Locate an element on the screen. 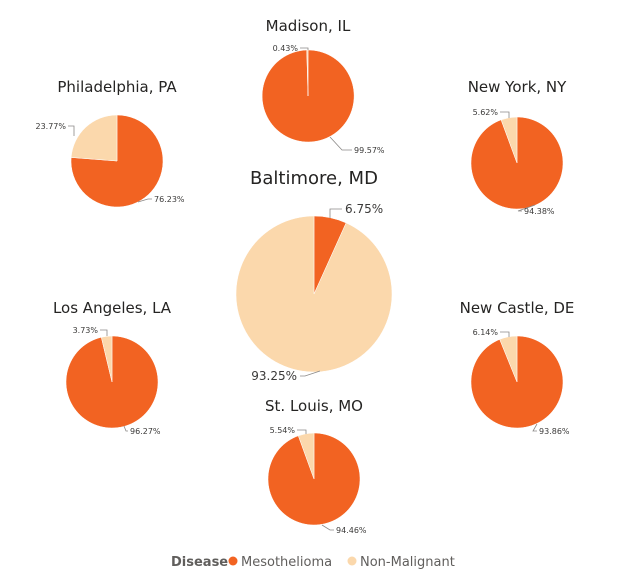 The width and height of the screenshot is (642, 583). leader-line-los-angeles-la-mesothelioma is located at coordinates (125, 428).